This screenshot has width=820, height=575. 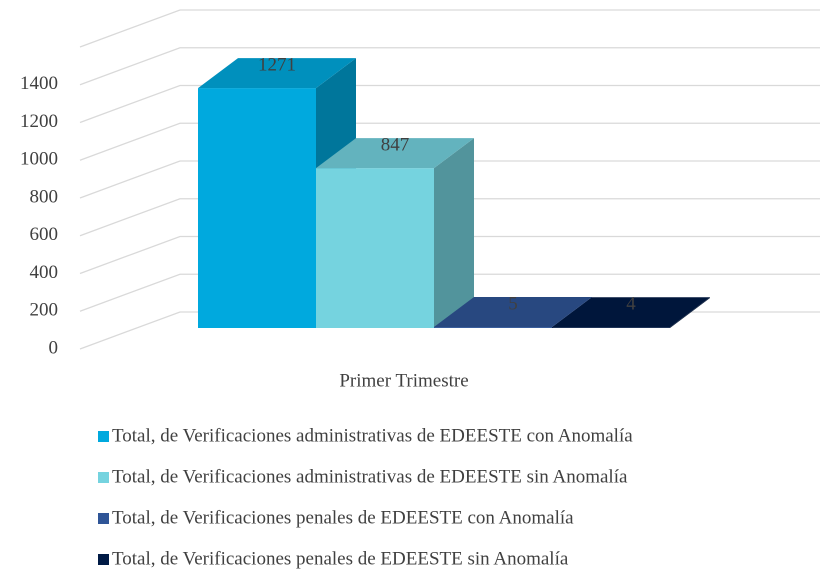 What do you see at coordinates (44, 310) in the screenshot?
I see `y-tick-label: 200` at bounding box center [44, 310].